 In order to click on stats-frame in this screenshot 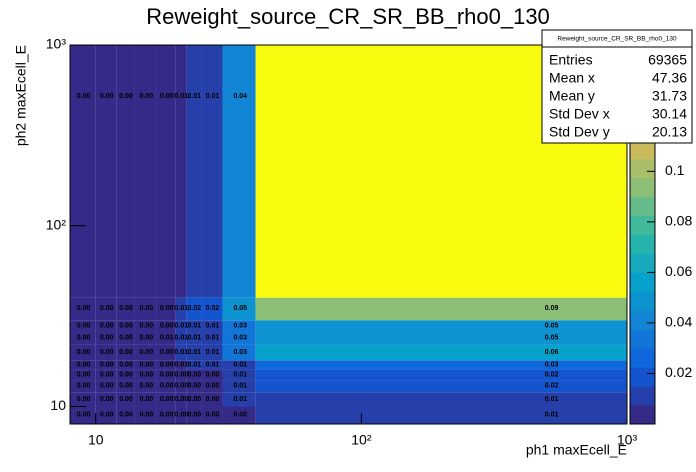, I will do `click(617, 86)`.